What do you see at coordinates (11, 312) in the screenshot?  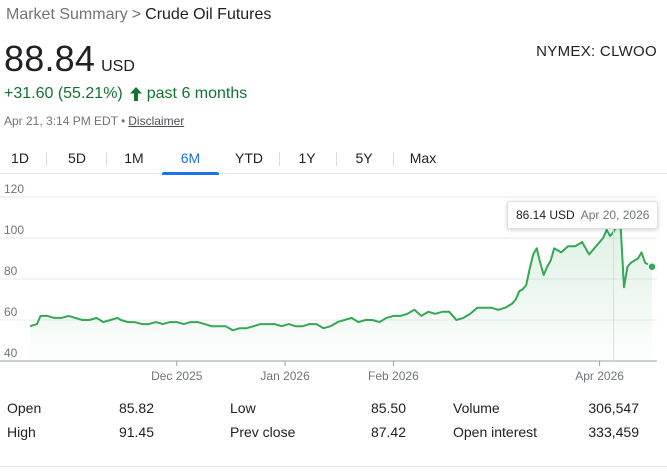 I see `y-tick-label: 60` at bounding box center [11, 312].